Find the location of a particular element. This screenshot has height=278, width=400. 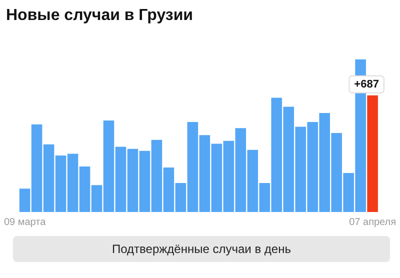

x-tick-label: 07 апреля is located at coordinates (372, 222).